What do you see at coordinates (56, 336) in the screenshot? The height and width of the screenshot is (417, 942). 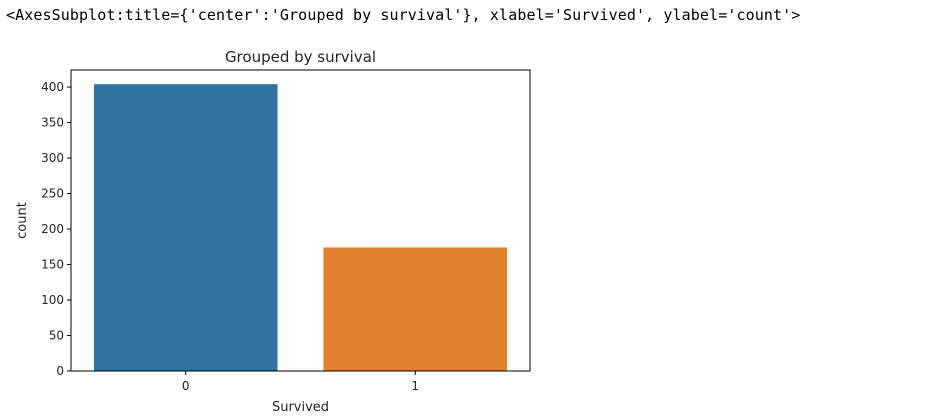 I see `y-tick-label: 50` at bounding box center [56, 336].